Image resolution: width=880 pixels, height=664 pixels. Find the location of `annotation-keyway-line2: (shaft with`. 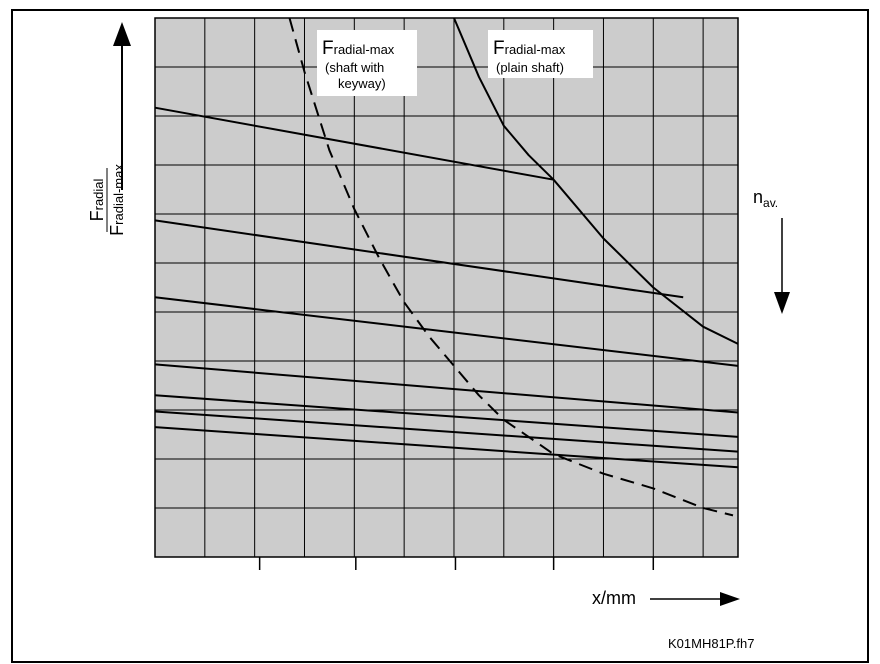

annotation-keyway-line2: (shaft with is located at coordinates (354, 67).